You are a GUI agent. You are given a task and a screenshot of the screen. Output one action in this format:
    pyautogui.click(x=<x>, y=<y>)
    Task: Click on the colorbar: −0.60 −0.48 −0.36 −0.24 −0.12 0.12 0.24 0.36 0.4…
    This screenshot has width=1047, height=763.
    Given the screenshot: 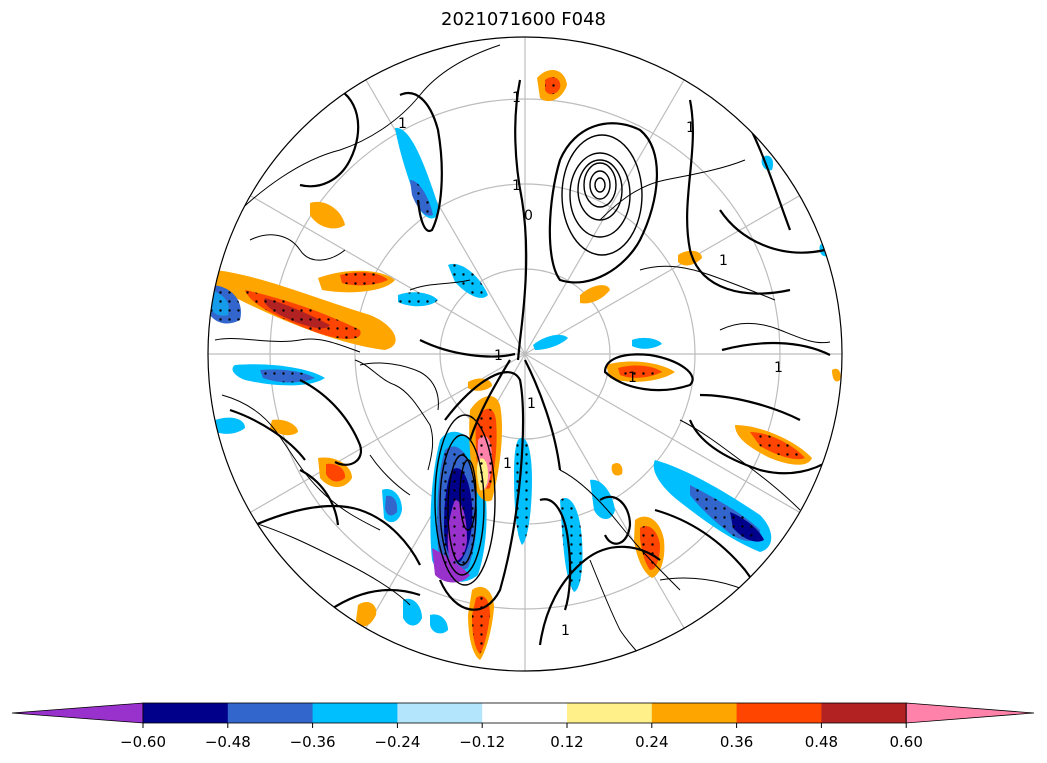 What is the action you would take?
    pyautogui.click(x=523, y=726)
    